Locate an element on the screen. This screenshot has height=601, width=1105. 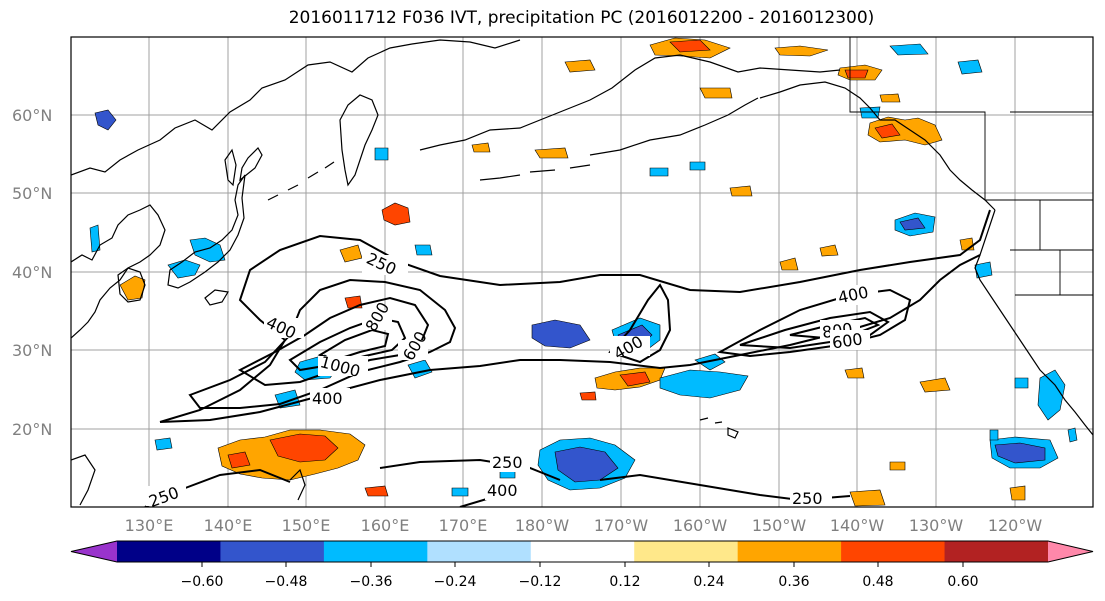
colorbar-tick-label: −0.24 is located at coordinates (455, 582).